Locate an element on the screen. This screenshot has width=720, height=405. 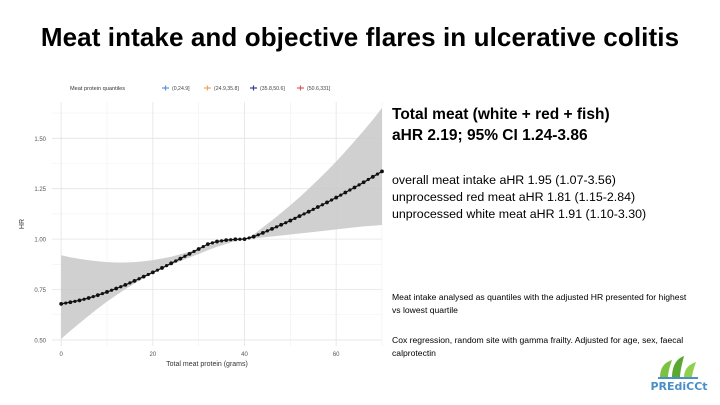
x-tick-label-3: 60 is located at coordinates (336, 355).